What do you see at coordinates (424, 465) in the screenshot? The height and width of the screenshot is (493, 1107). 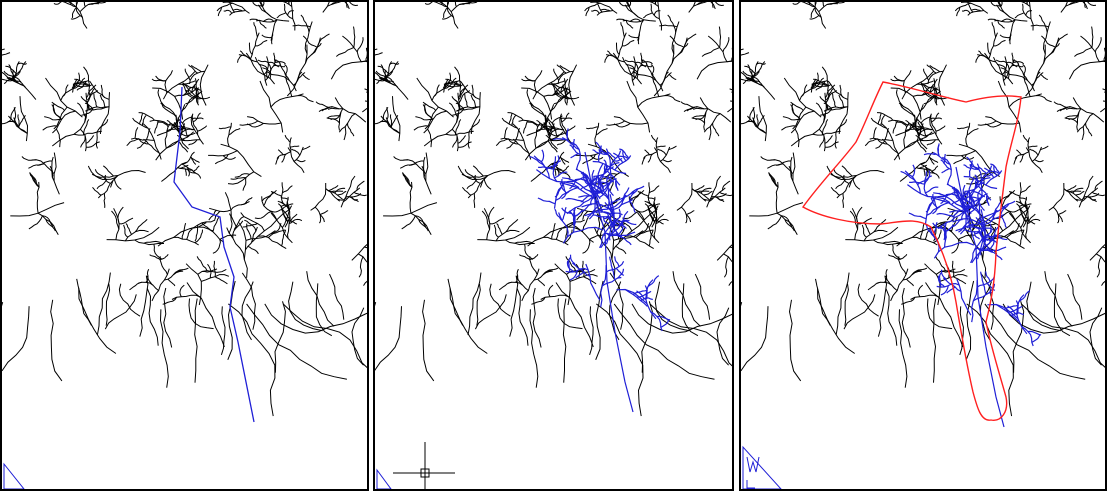 I see `crosshair-cursor-icon` at bounding box center [424, 465].